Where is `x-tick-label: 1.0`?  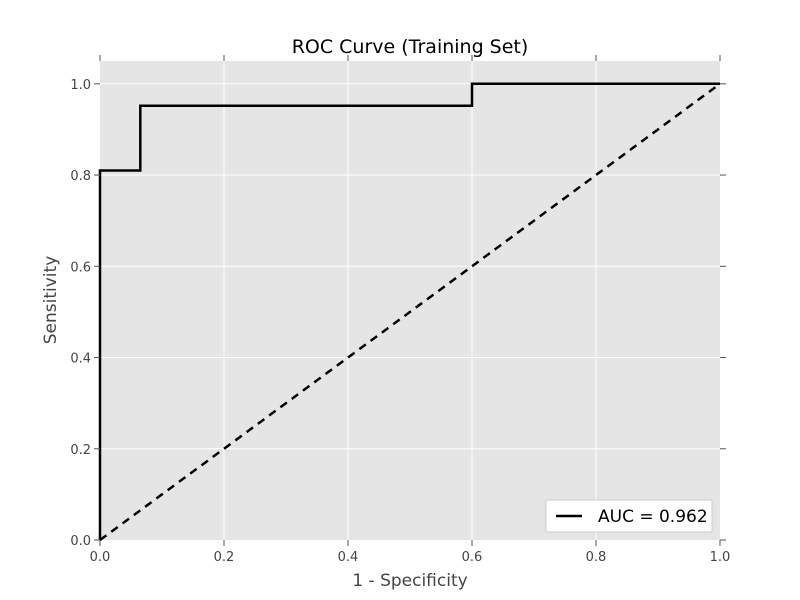
x-tick-label: 1.0 is located at coordinates (720, 557).